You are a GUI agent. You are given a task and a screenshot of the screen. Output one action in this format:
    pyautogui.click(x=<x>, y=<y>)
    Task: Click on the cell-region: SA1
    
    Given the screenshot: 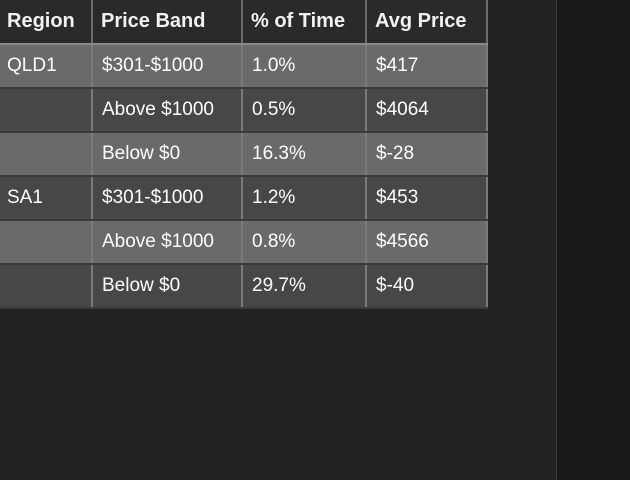 What is the action you would take?
    pyautogui.click(x=46, y=198)
    